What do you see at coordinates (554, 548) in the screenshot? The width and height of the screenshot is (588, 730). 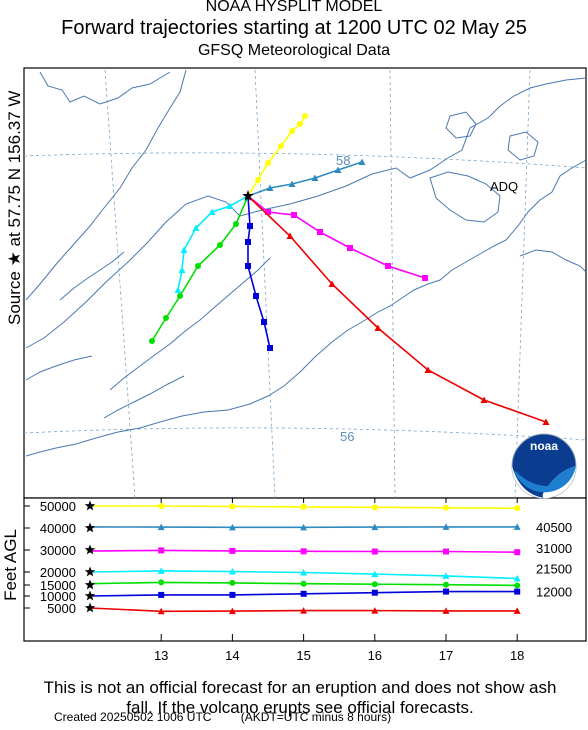 I see `right-label-31000: 31000` at bounding box center [554, 548].